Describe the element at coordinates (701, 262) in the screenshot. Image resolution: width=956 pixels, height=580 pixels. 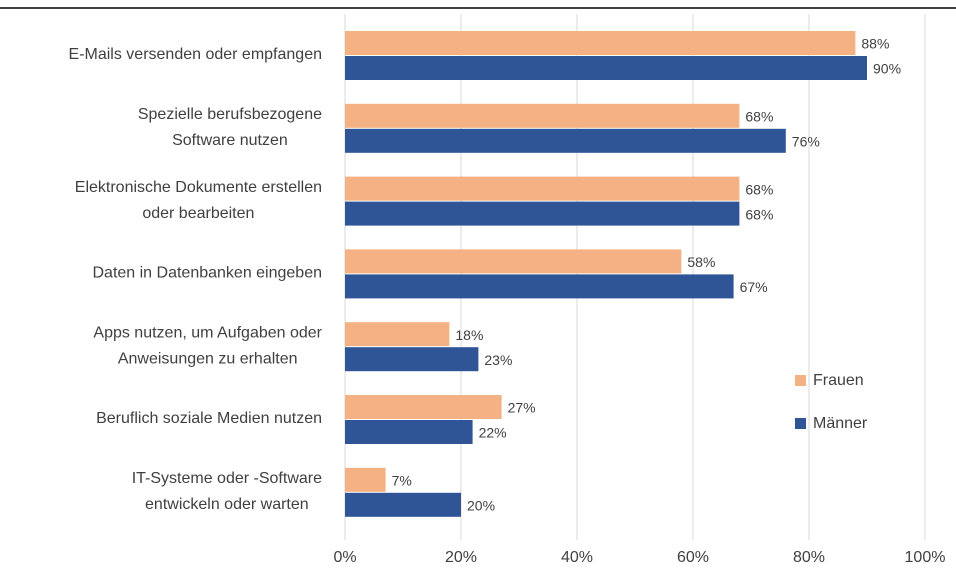
I see `value-label: 58%` at that location.